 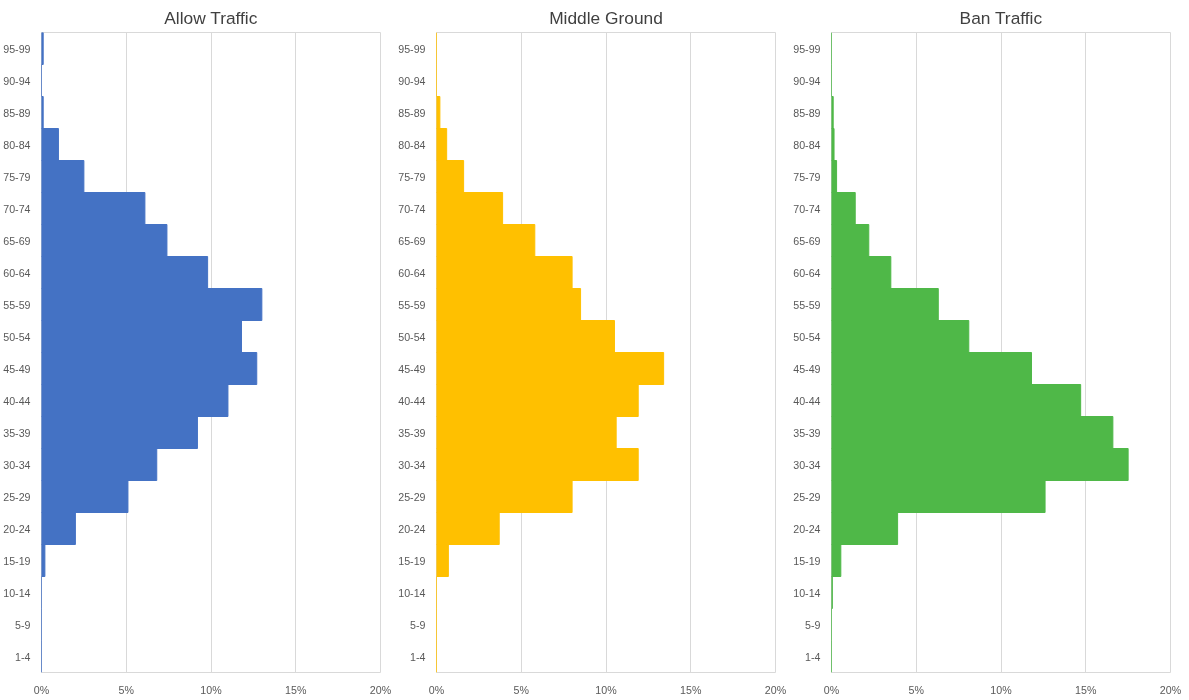 I want to click on chart-title: Middle Ground, so click(x=606, y=17).